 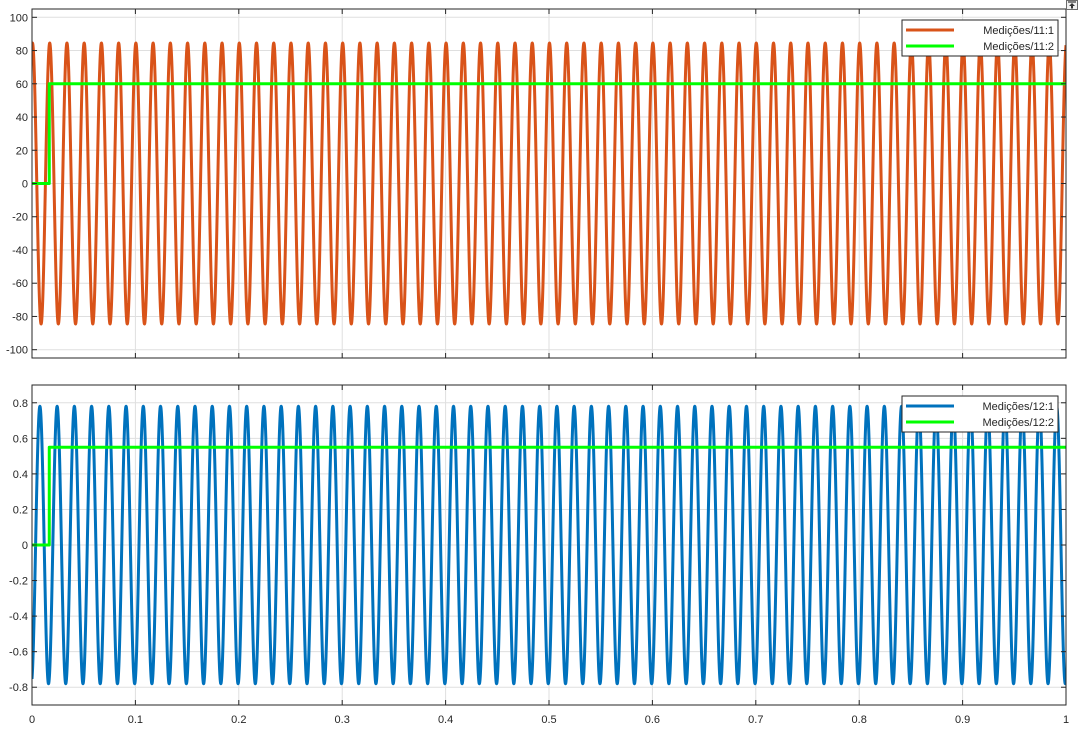 I want to click on x-tick-label: 1, so click(x=1066, y=720).